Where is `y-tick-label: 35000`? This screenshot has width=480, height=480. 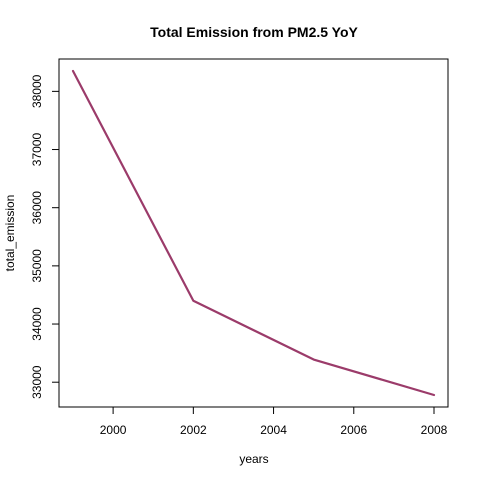
y-tick-label: 35000 is located at coordinates (37, 266).